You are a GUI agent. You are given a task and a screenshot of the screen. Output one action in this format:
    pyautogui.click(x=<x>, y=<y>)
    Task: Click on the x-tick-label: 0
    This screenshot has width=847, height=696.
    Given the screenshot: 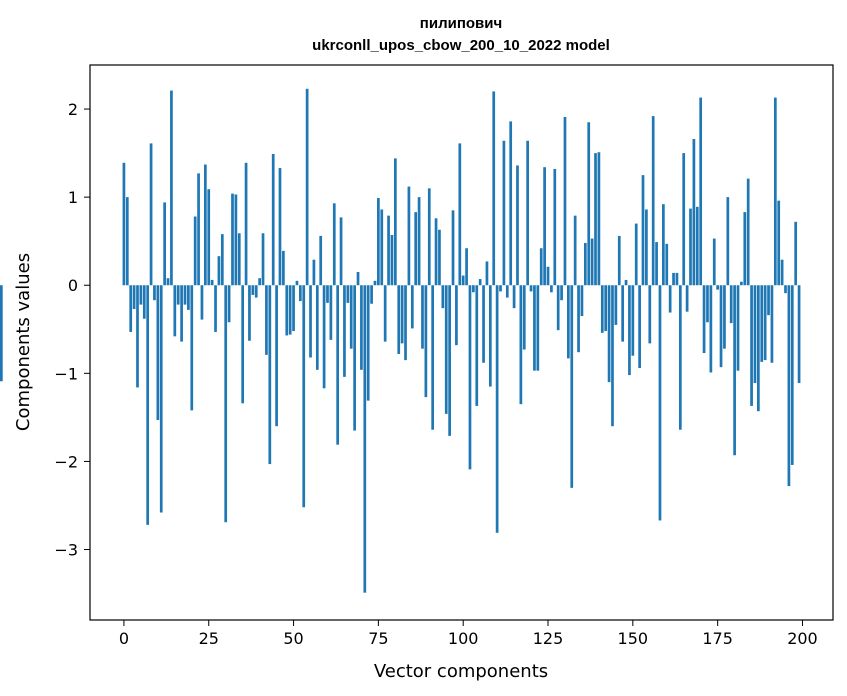 What is the action you would take?
    pyautogui.click(x=124, y=638)
    